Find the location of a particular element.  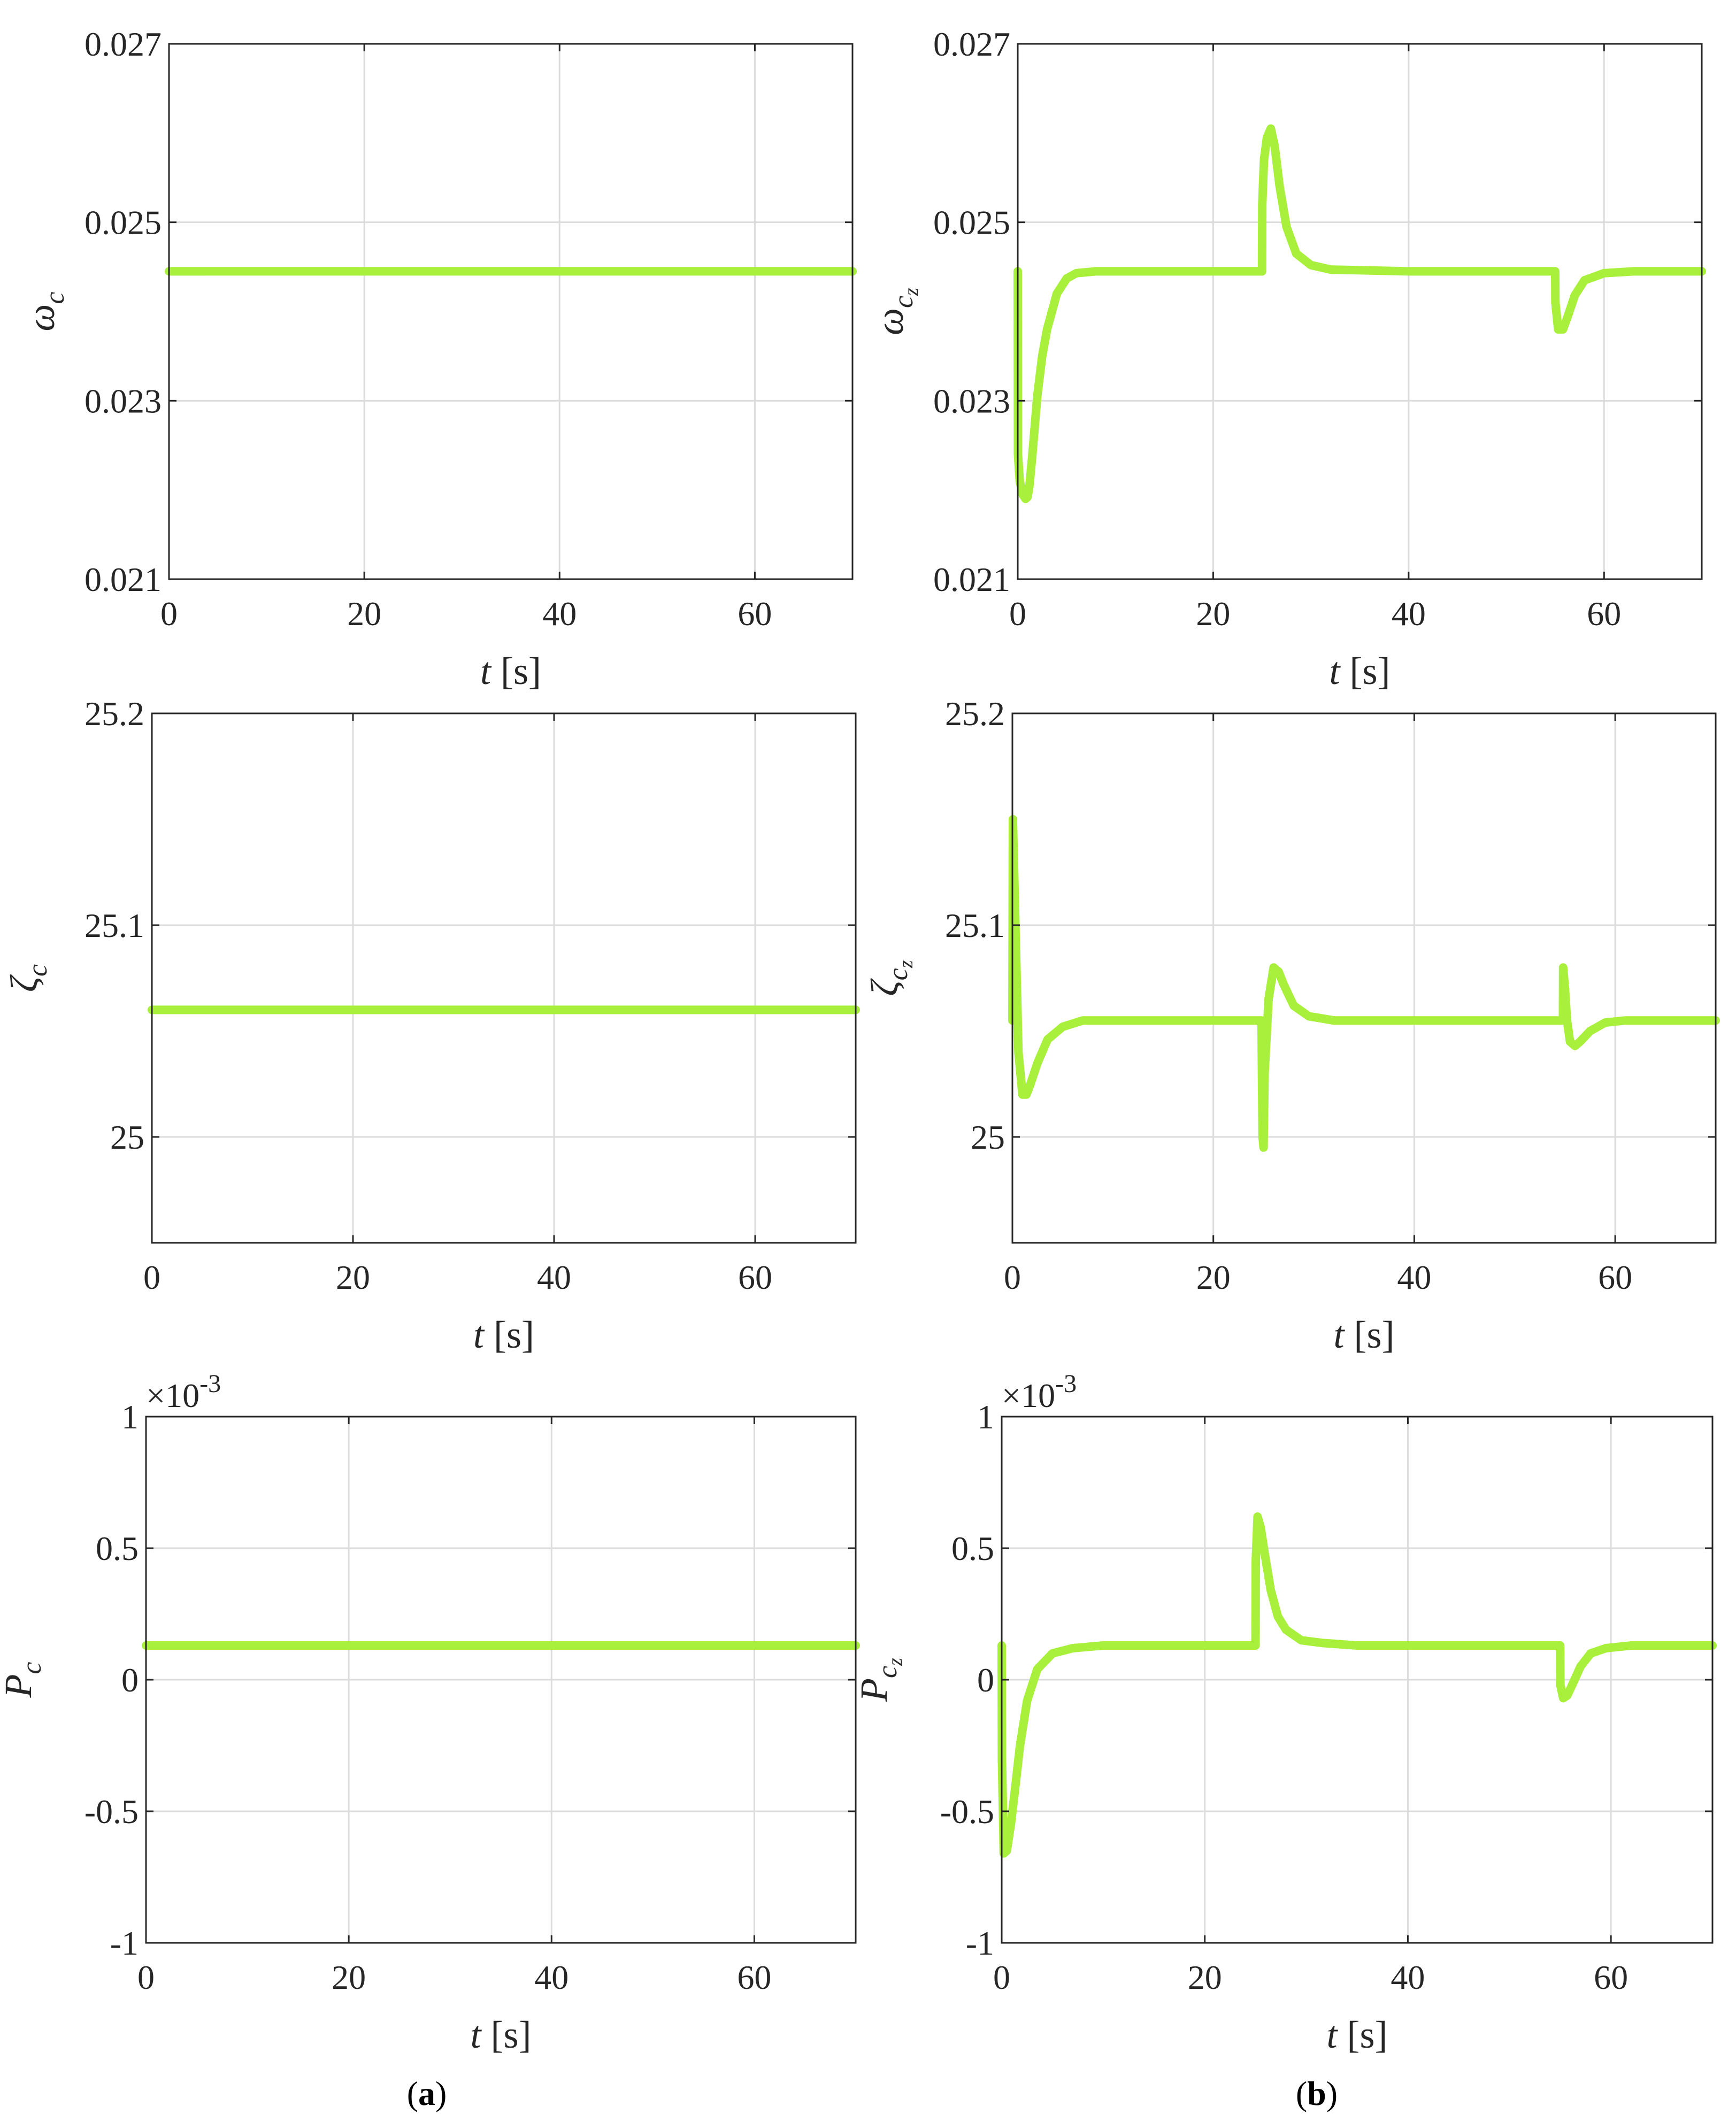

y-tick-label: -0.5 is located at coordinates (967, 1812).